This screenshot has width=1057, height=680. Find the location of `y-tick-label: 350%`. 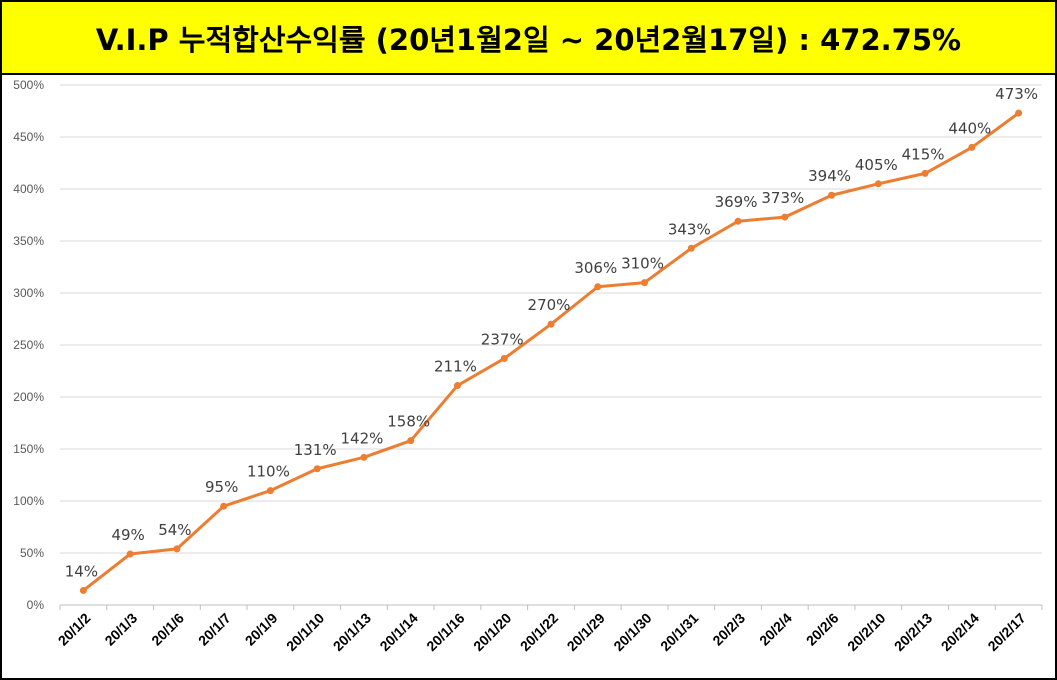

y-tick-label: 350% is located at coordinates (28, 241).